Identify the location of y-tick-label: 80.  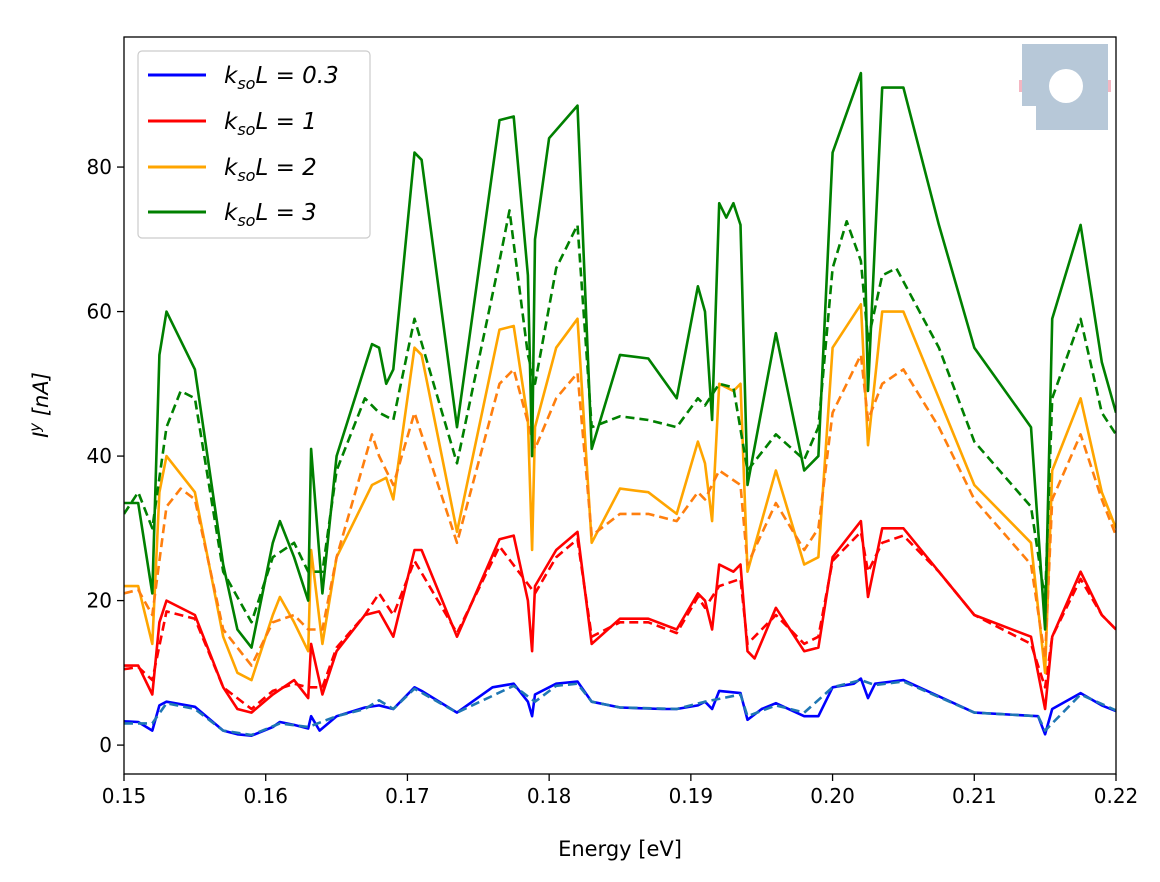
(99, 167).